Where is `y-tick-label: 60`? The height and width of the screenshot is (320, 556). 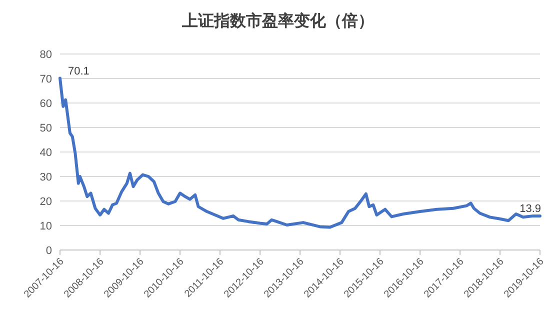 y-tick-label: 60 is located at coordinates (46, 104).